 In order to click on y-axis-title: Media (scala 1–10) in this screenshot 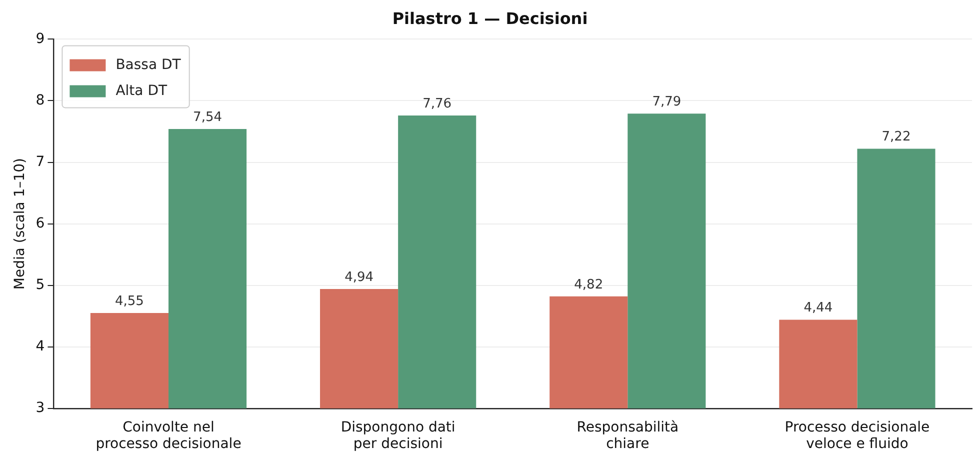, I will do `click(20, 224)`.